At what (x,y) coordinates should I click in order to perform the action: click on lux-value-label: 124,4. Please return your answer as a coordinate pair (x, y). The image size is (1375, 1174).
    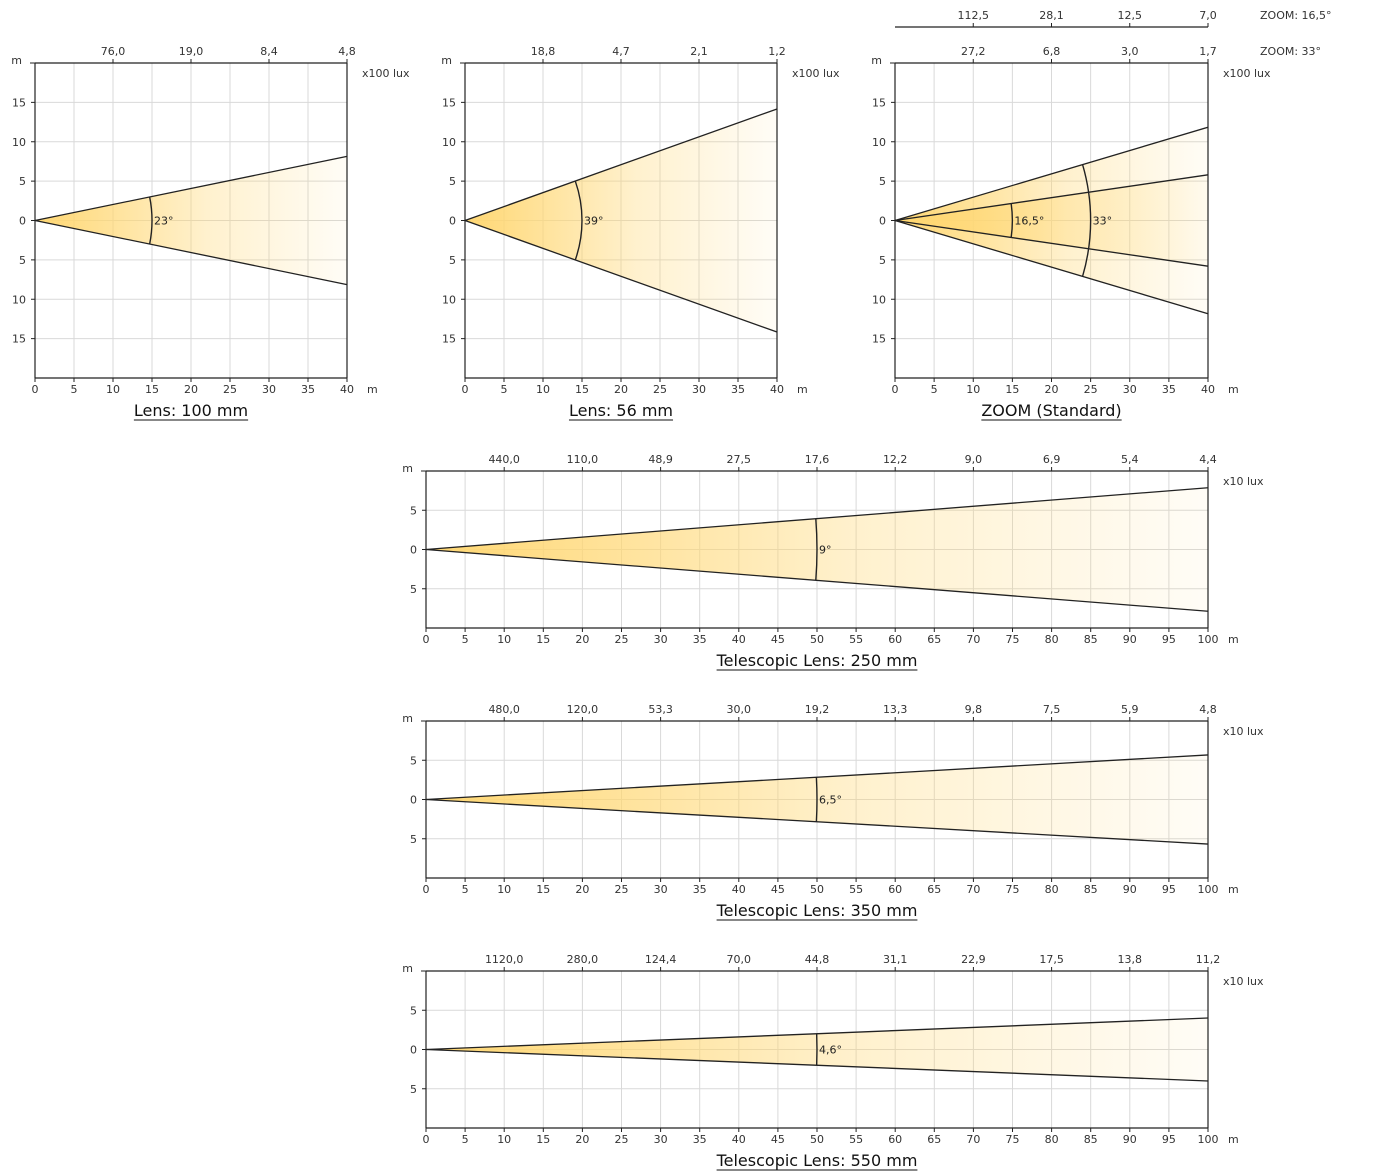
    Looking at the image, I should click on (661, 959).